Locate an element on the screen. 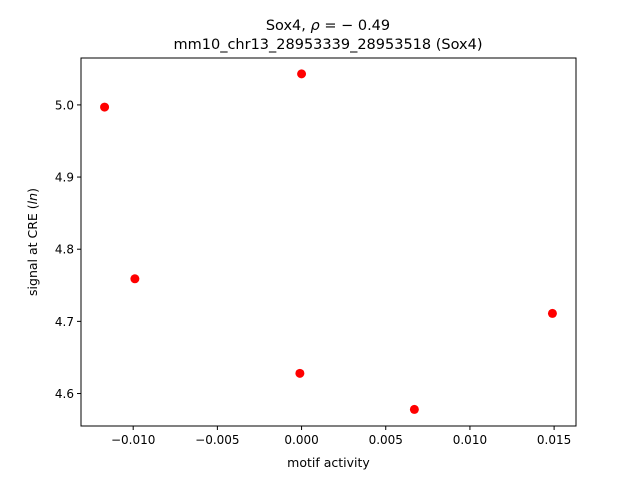 The height and width of the screenshot is (480, 640). y-tick-label: 4.7 is located at coordinates (64, 322).